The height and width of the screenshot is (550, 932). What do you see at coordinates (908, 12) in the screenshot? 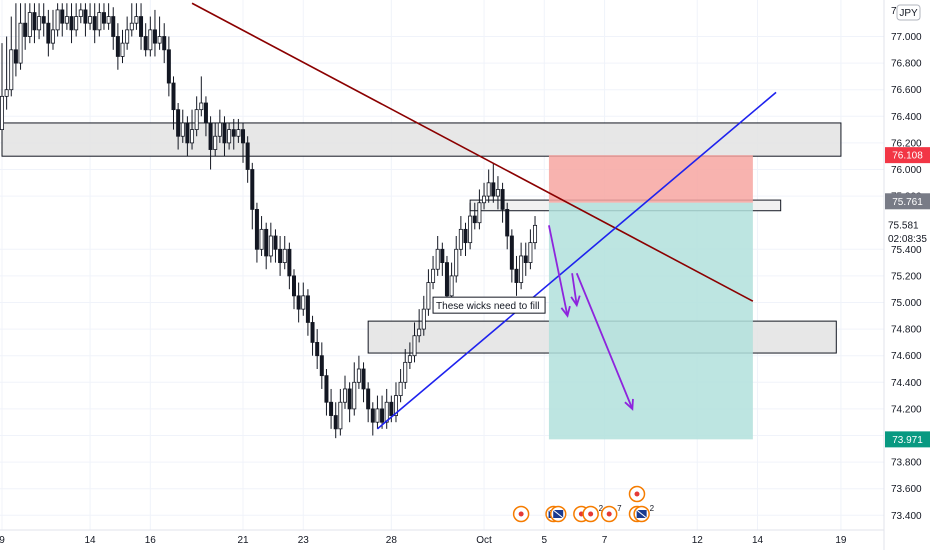
I see `currency-badge` at bounding box center [908, 12].